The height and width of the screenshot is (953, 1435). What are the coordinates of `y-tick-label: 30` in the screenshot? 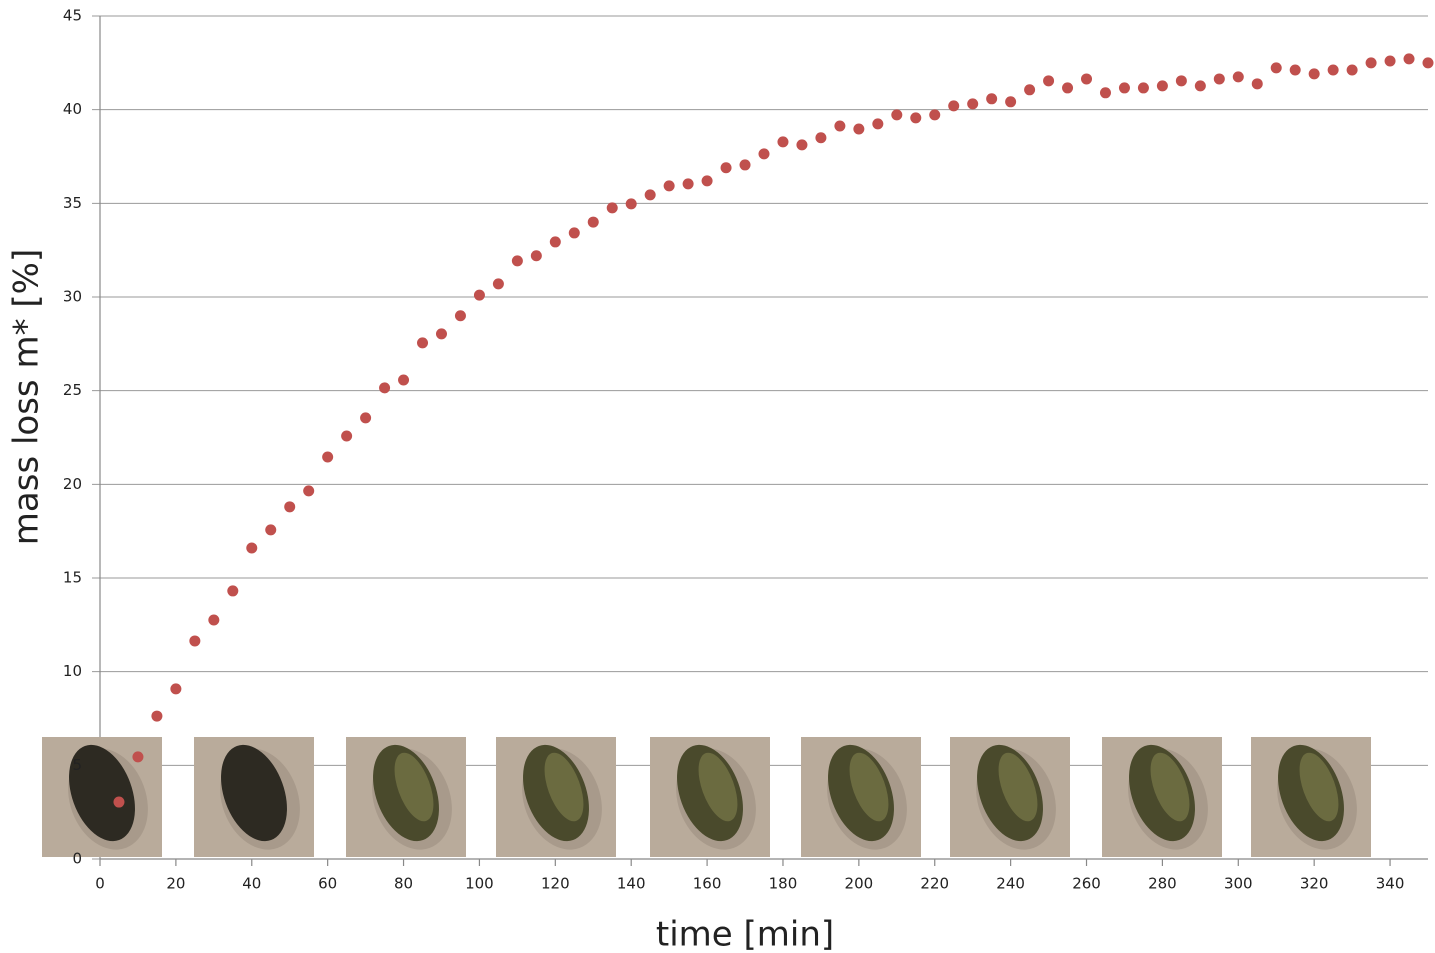 It's located at (72, 297).